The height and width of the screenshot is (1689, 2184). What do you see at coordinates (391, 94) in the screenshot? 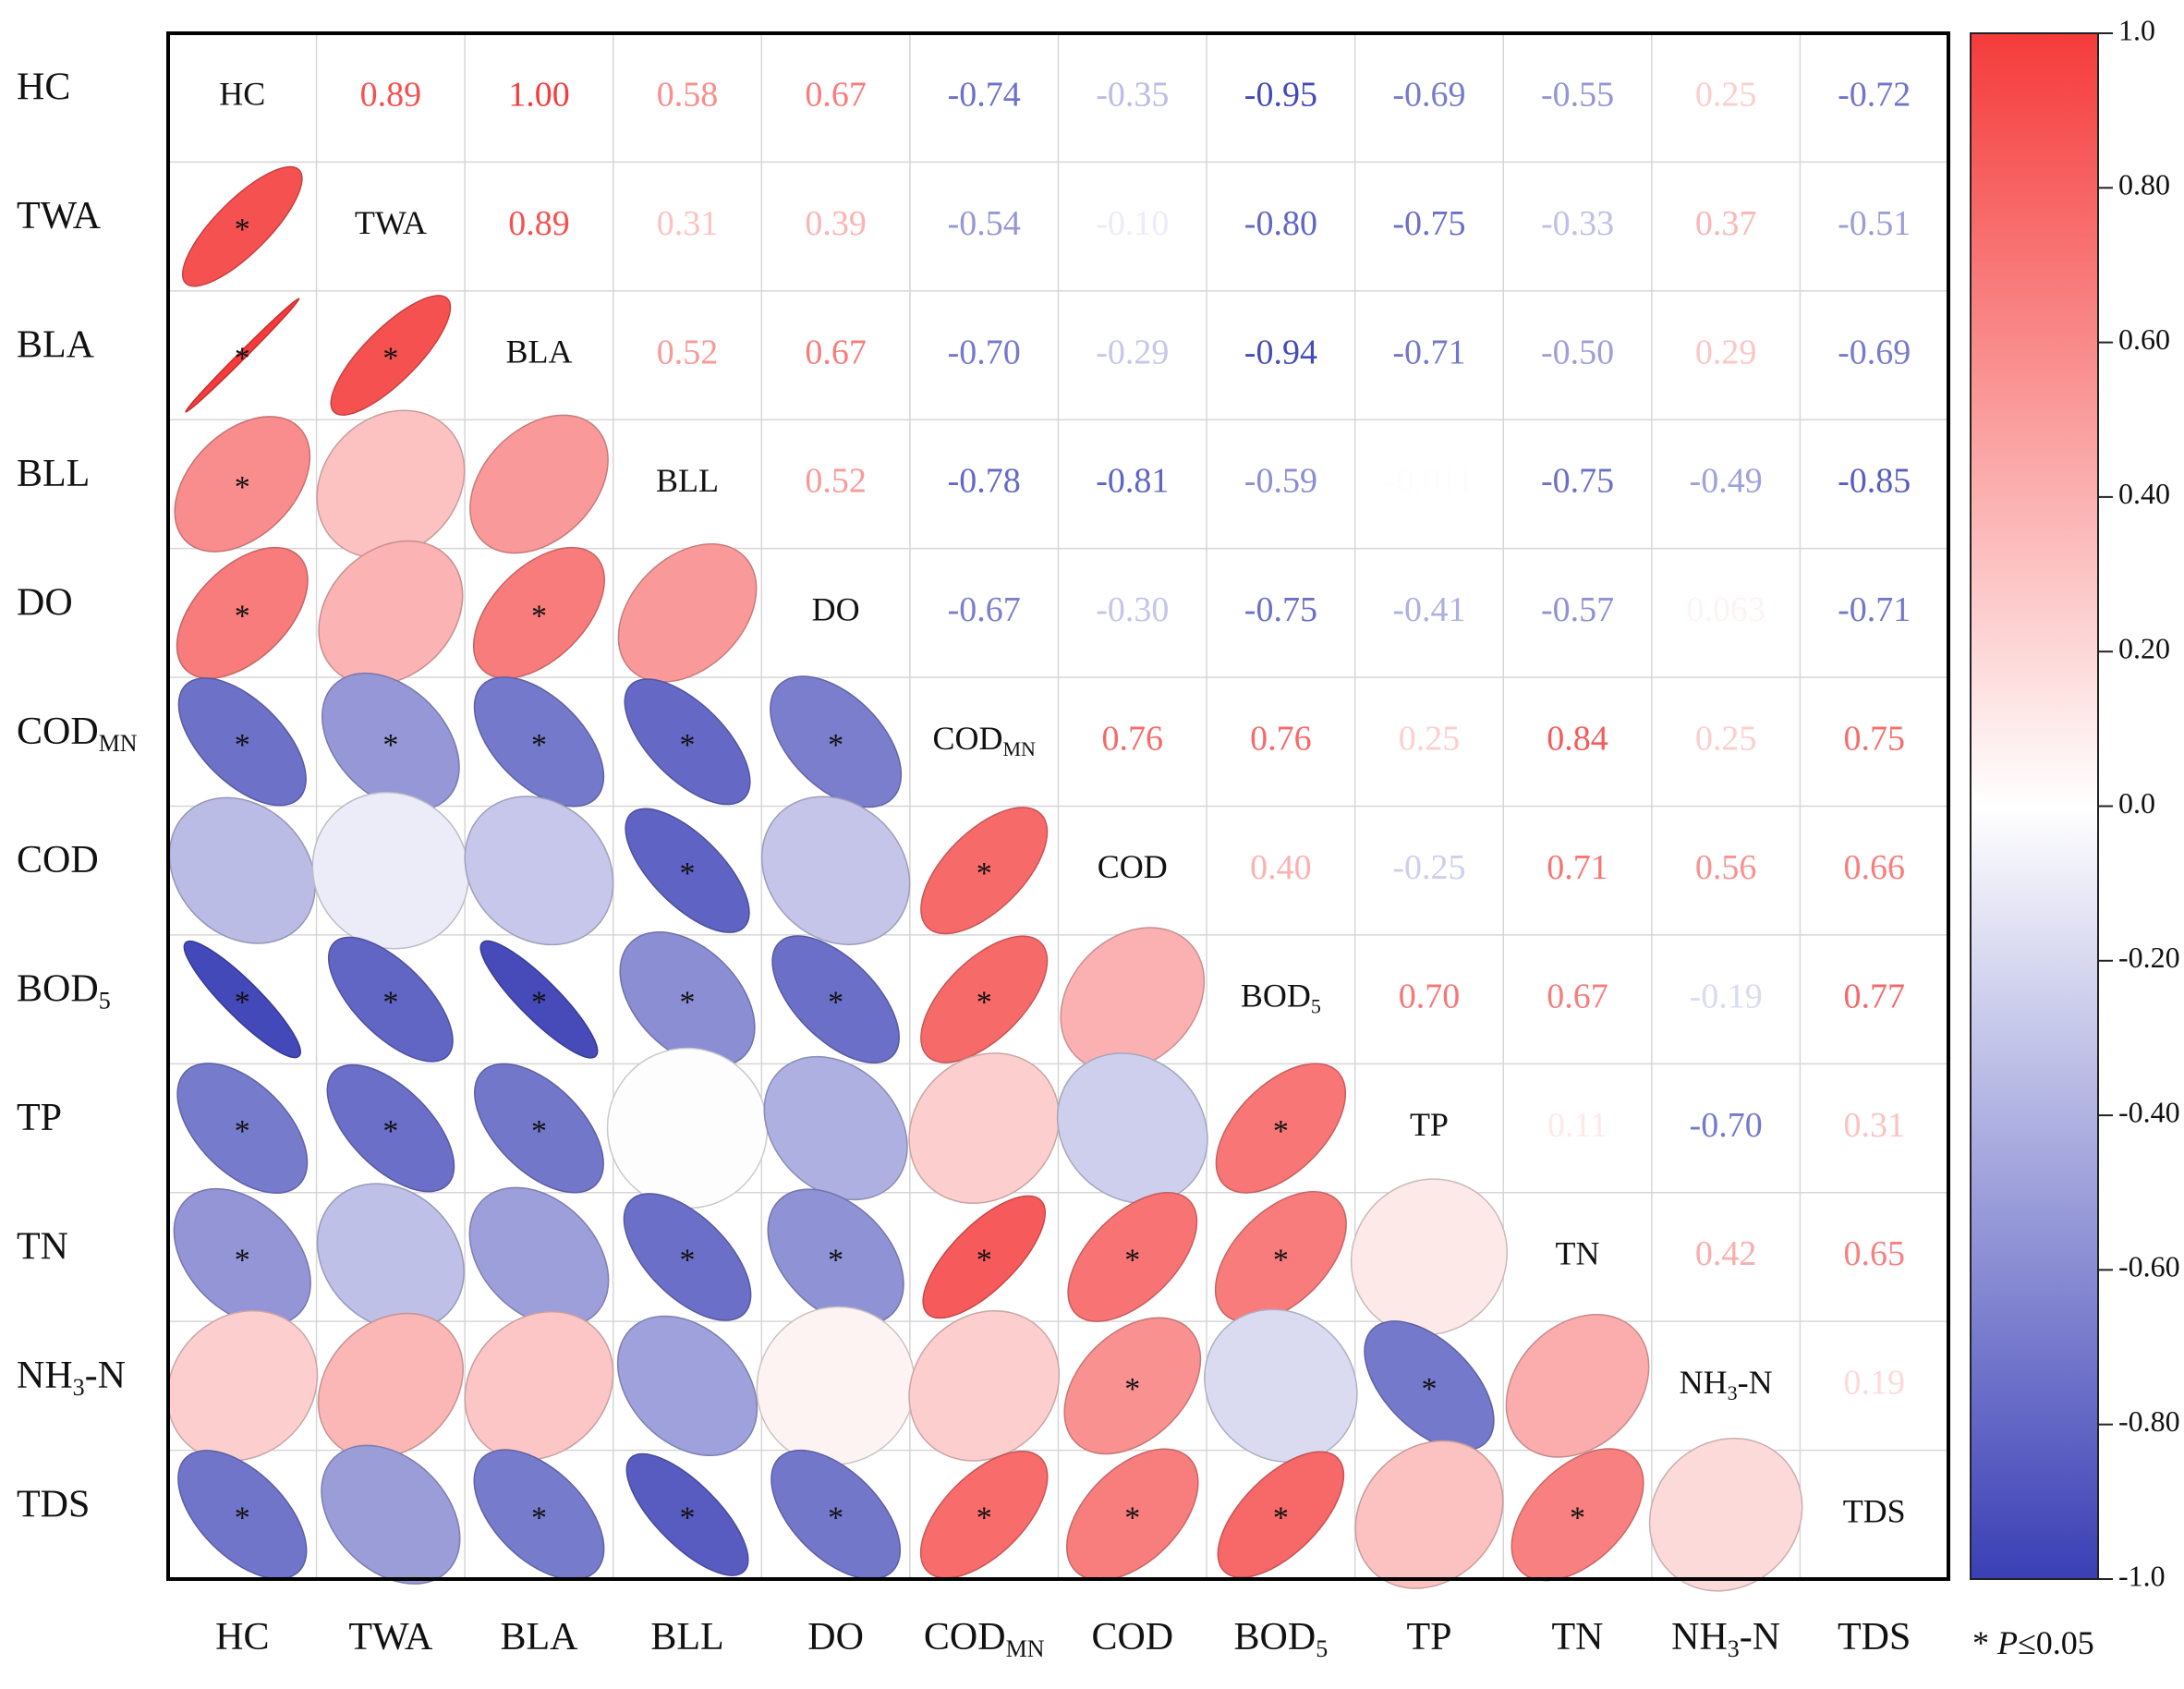
I see `correlation-value: 0.89` at bounding box center [391, 94].